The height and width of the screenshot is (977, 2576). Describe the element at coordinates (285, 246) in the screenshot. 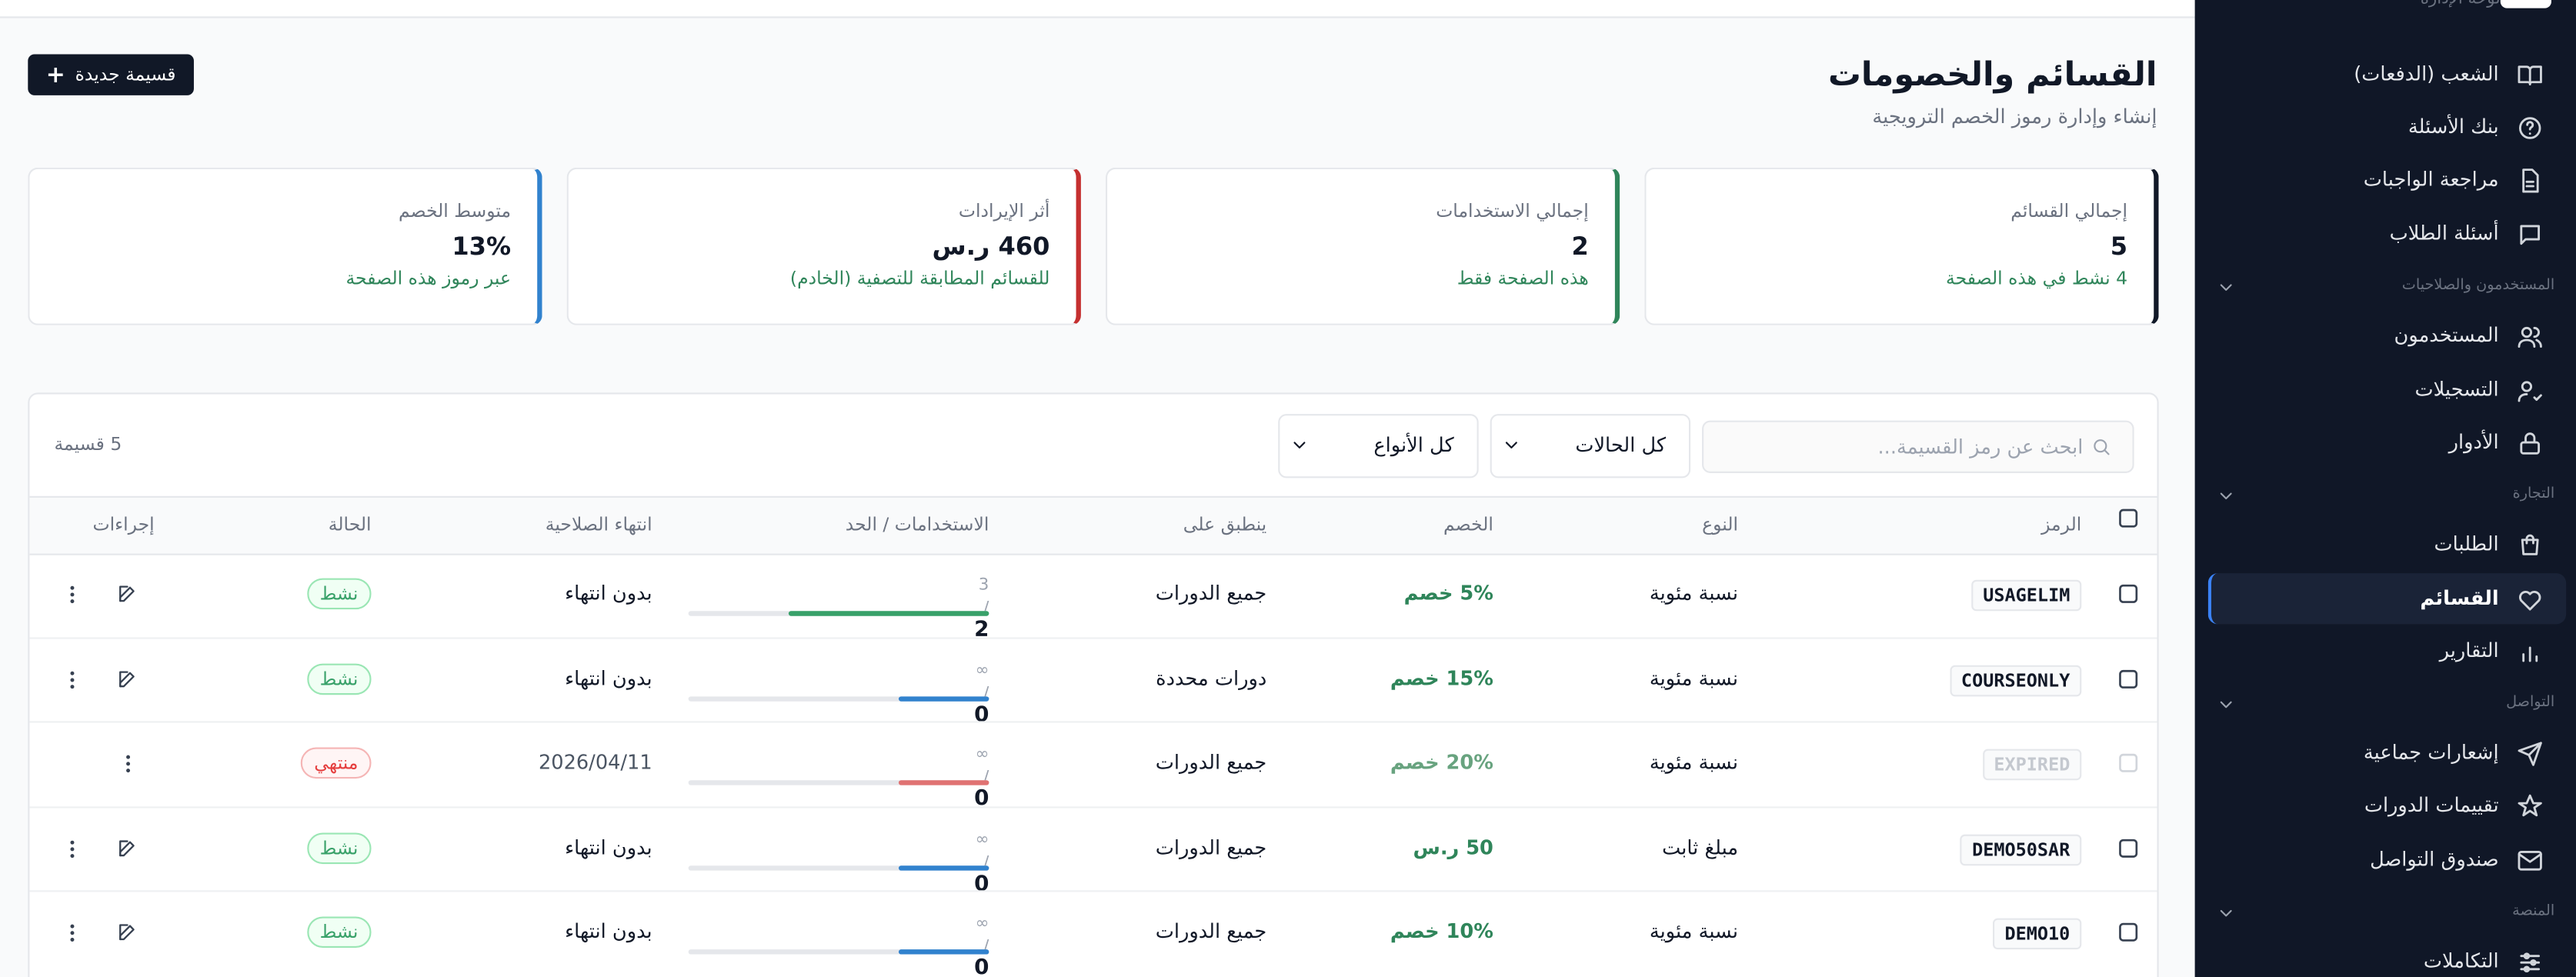

I see `stat-card: متوسط الخصم 13% عبر رموز هذه الصفحة` at that location.